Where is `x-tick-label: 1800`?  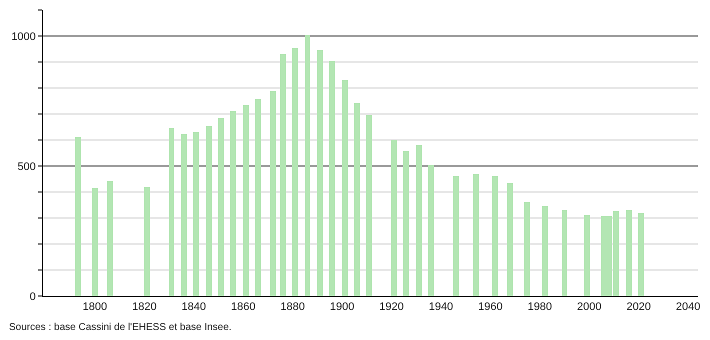
x-tick-label: 1800 is located at coordinates (95, 307).